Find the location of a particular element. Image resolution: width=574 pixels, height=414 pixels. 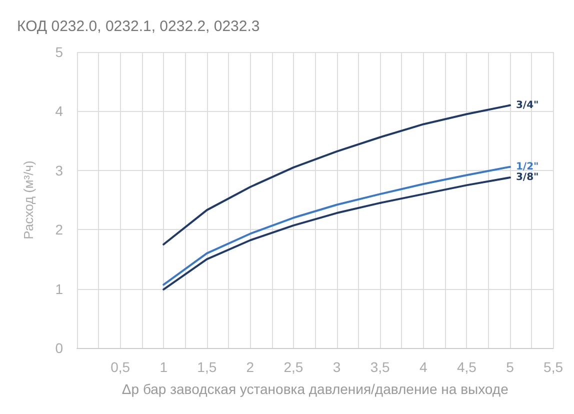

x-tick-label: 4 is located at coordinates (423, 367).